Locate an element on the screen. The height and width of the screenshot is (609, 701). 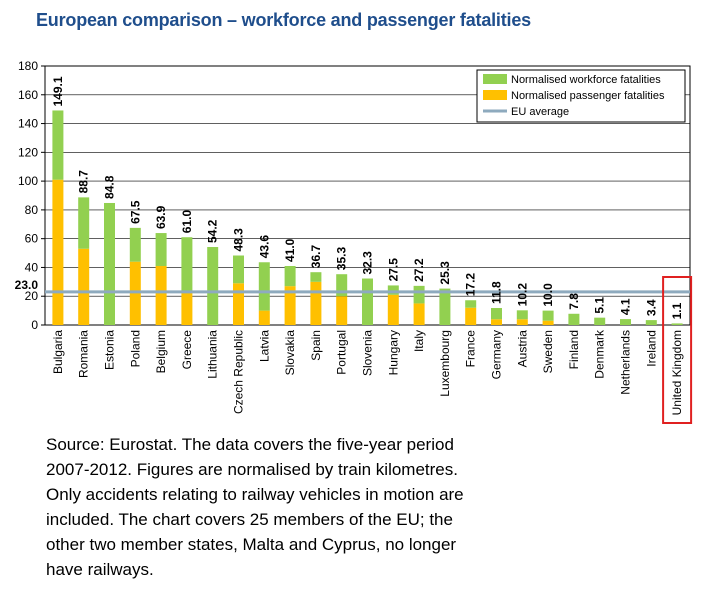
legend-label: Normalised workforce fatalities is located at coordinates (586, 80).